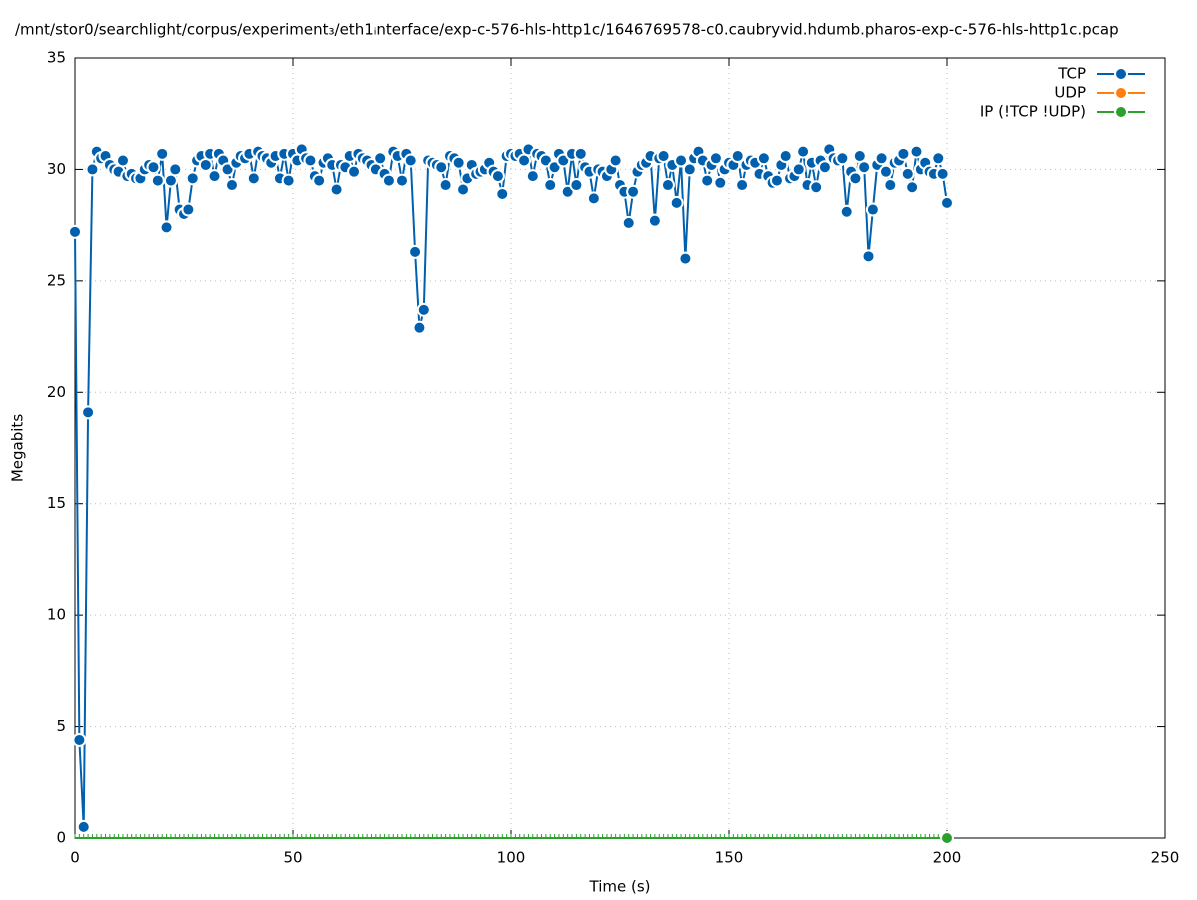  Describe the element at coordinates (511, 858) in the screenshot. I see `x-tick-label: 100` at that location.